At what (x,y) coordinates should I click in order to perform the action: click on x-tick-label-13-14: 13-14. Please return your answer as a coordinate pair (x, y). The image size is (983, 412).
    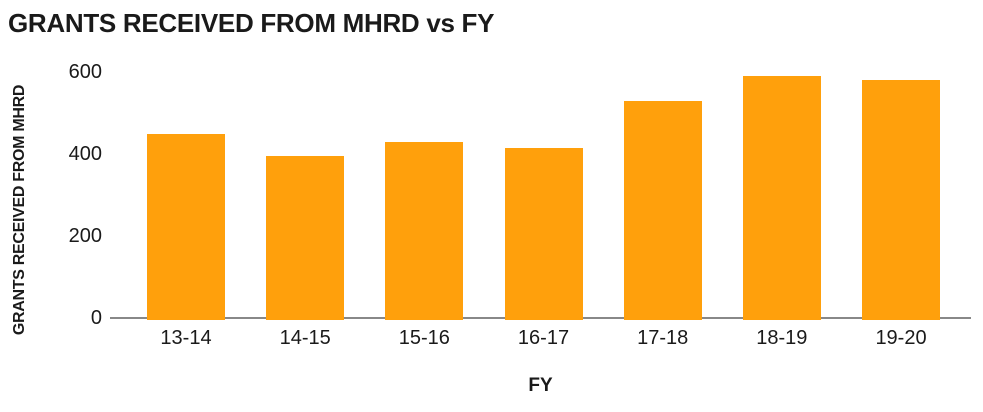
    Looking at the image, I should click on (186, 338).